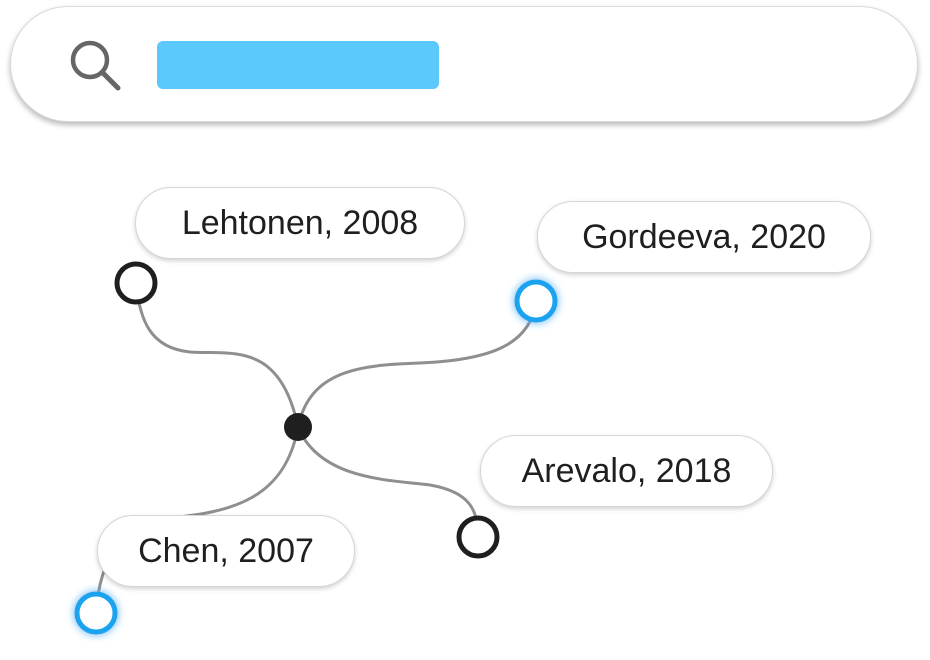  Describe the element at coordinates (217, 355) in the screenshot. I see `edge-lehtonen` at that location.